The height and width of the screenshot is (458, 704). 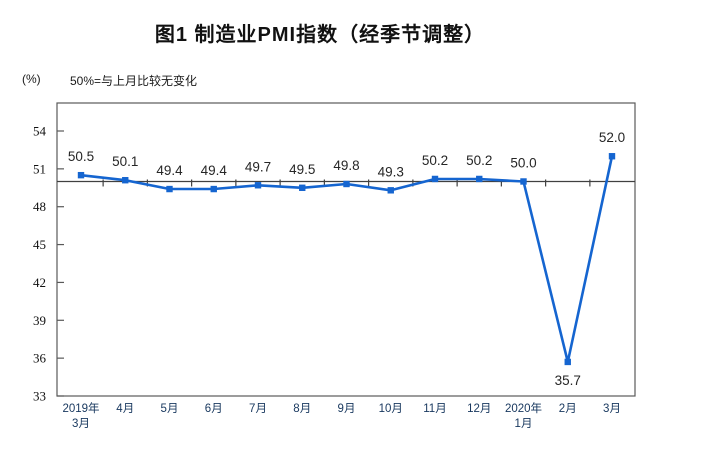 I want to click on x-tick-label: 4月, so click(x=125, y=409).